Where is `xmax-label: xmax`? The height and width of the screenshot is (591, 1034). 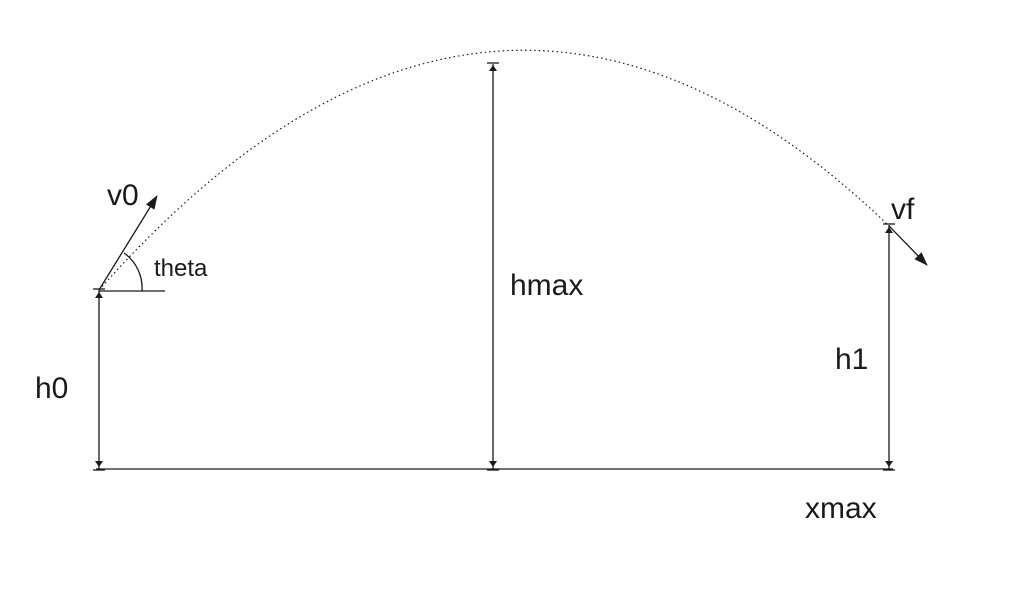
xmax-label: xmax is located at coordinates (841, 508).